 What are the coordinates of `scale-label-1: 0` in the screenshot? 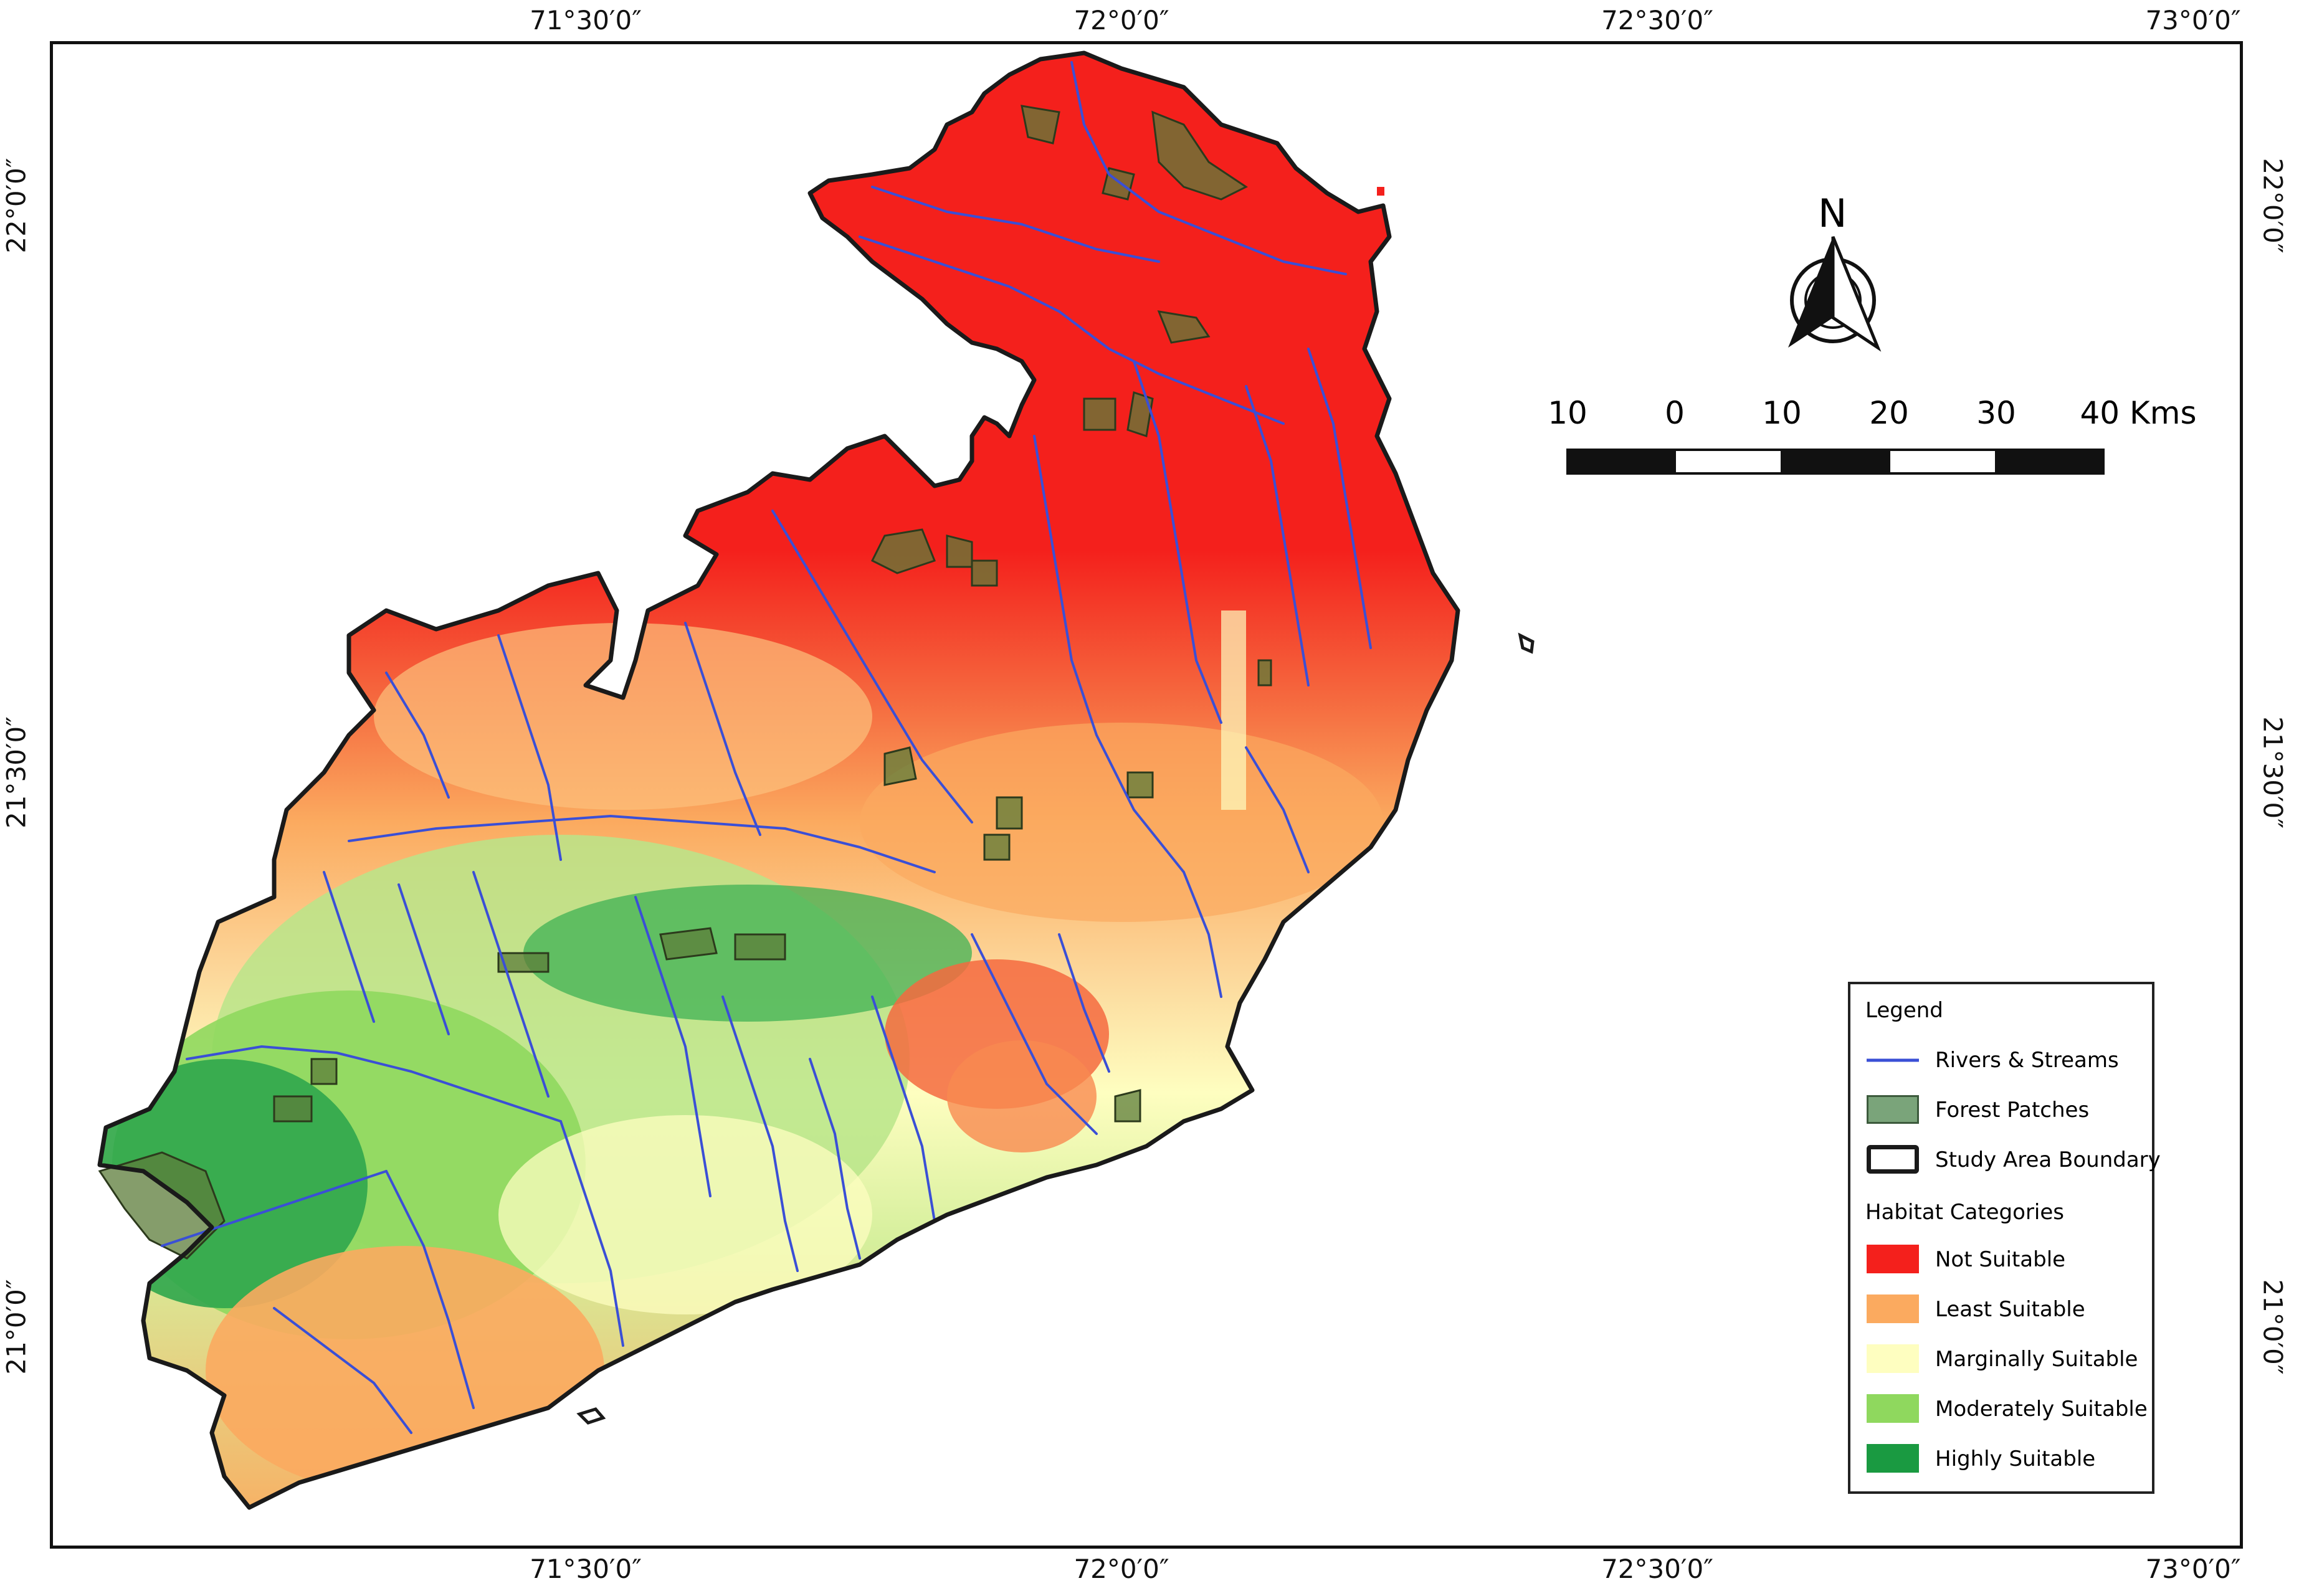 It's located at (1675, 413).